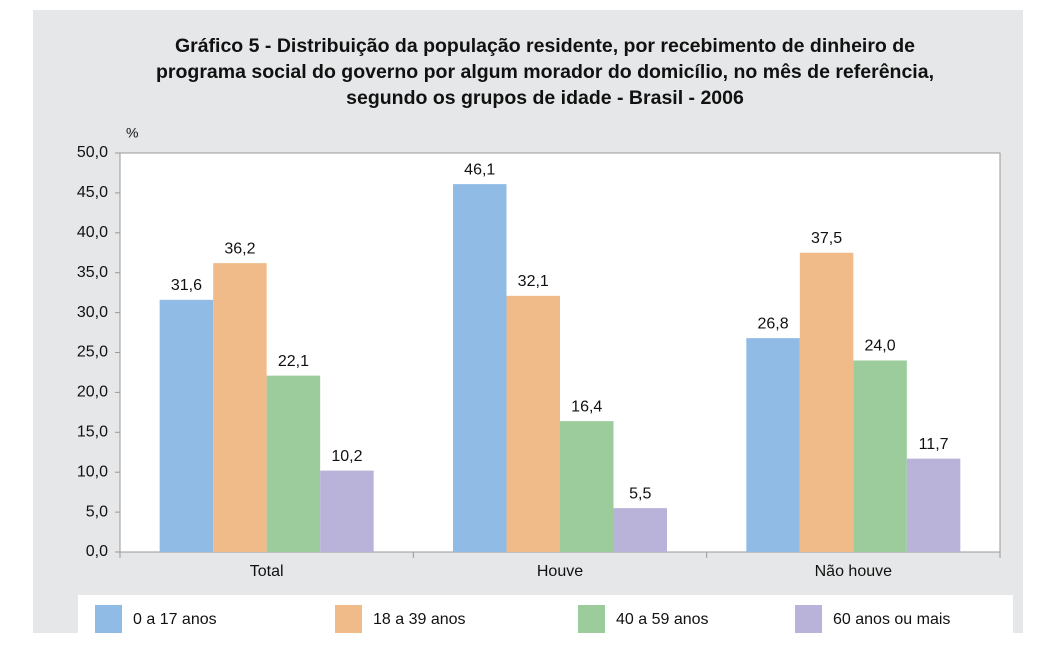  I want to click on y-tick-label: 45,0, so click(92, 192).